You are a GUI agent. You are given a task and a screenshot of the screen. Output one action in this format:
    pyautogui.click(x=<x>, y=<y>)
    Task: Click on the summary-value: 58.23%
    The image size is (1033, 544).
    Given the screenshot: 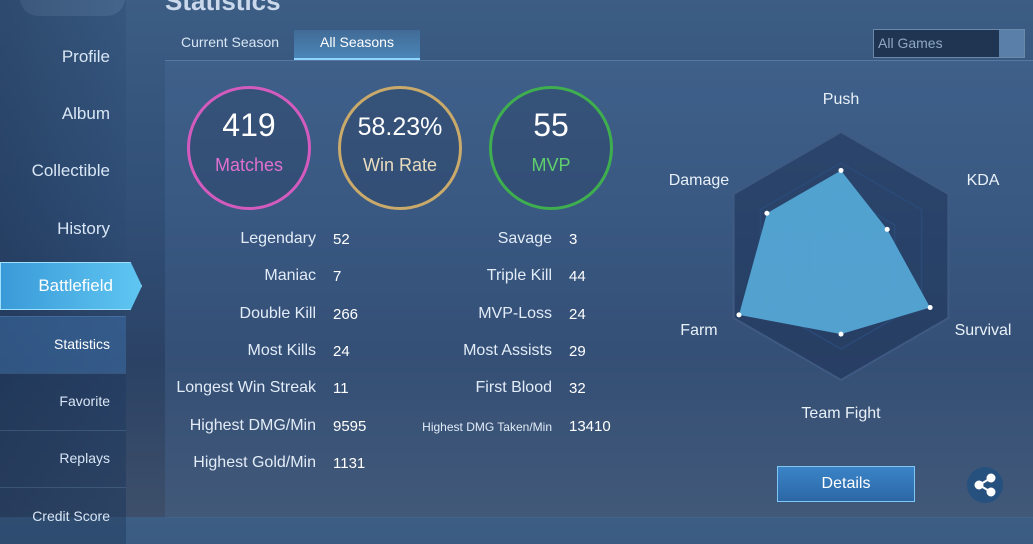 What is the action you would take?
    pyautogui.click(x=400, y=127)
    